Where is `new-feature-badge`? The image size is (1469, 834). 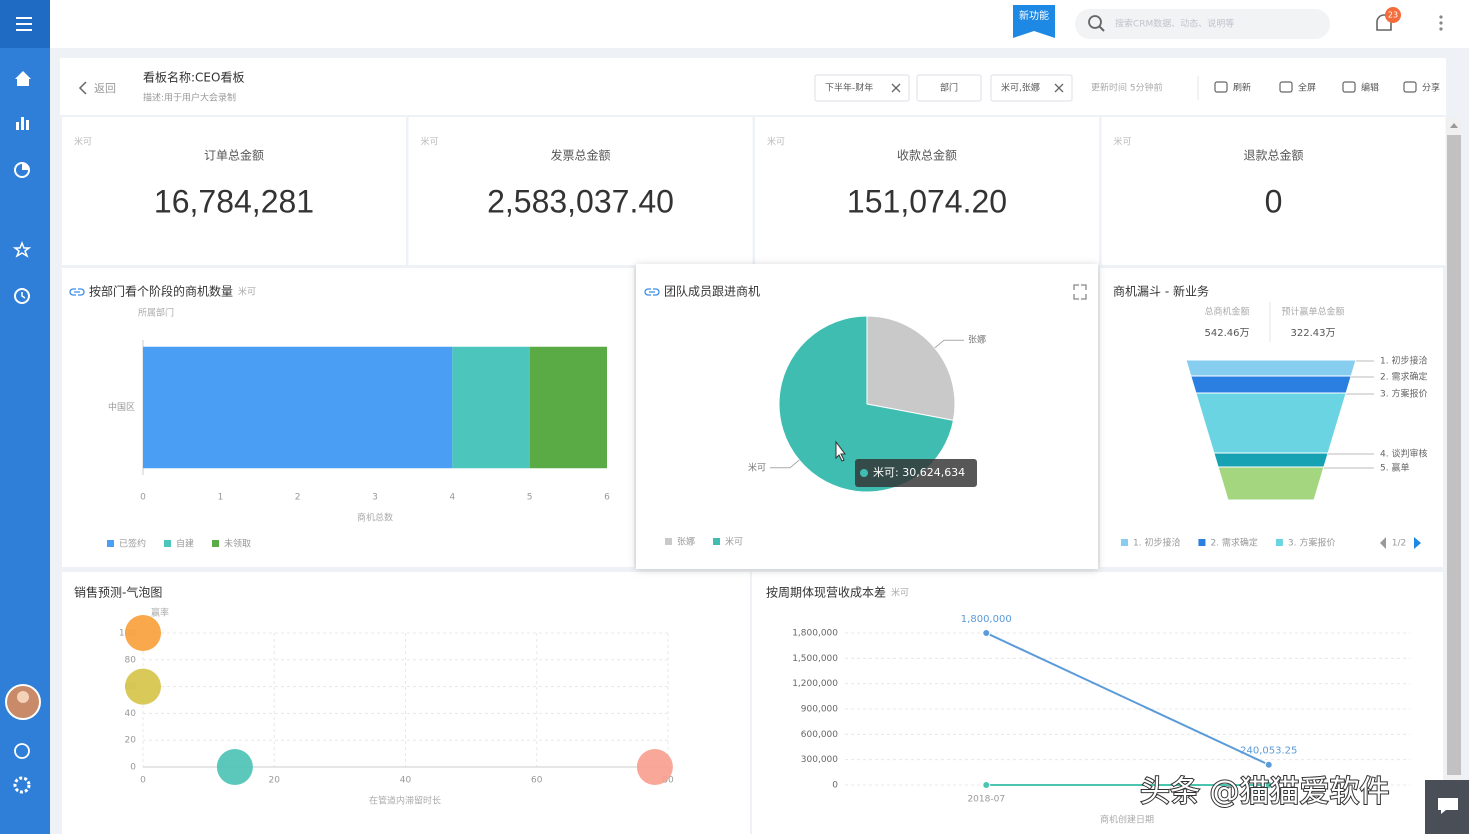 new-feature-badge is located at coordinates (1034, 21).